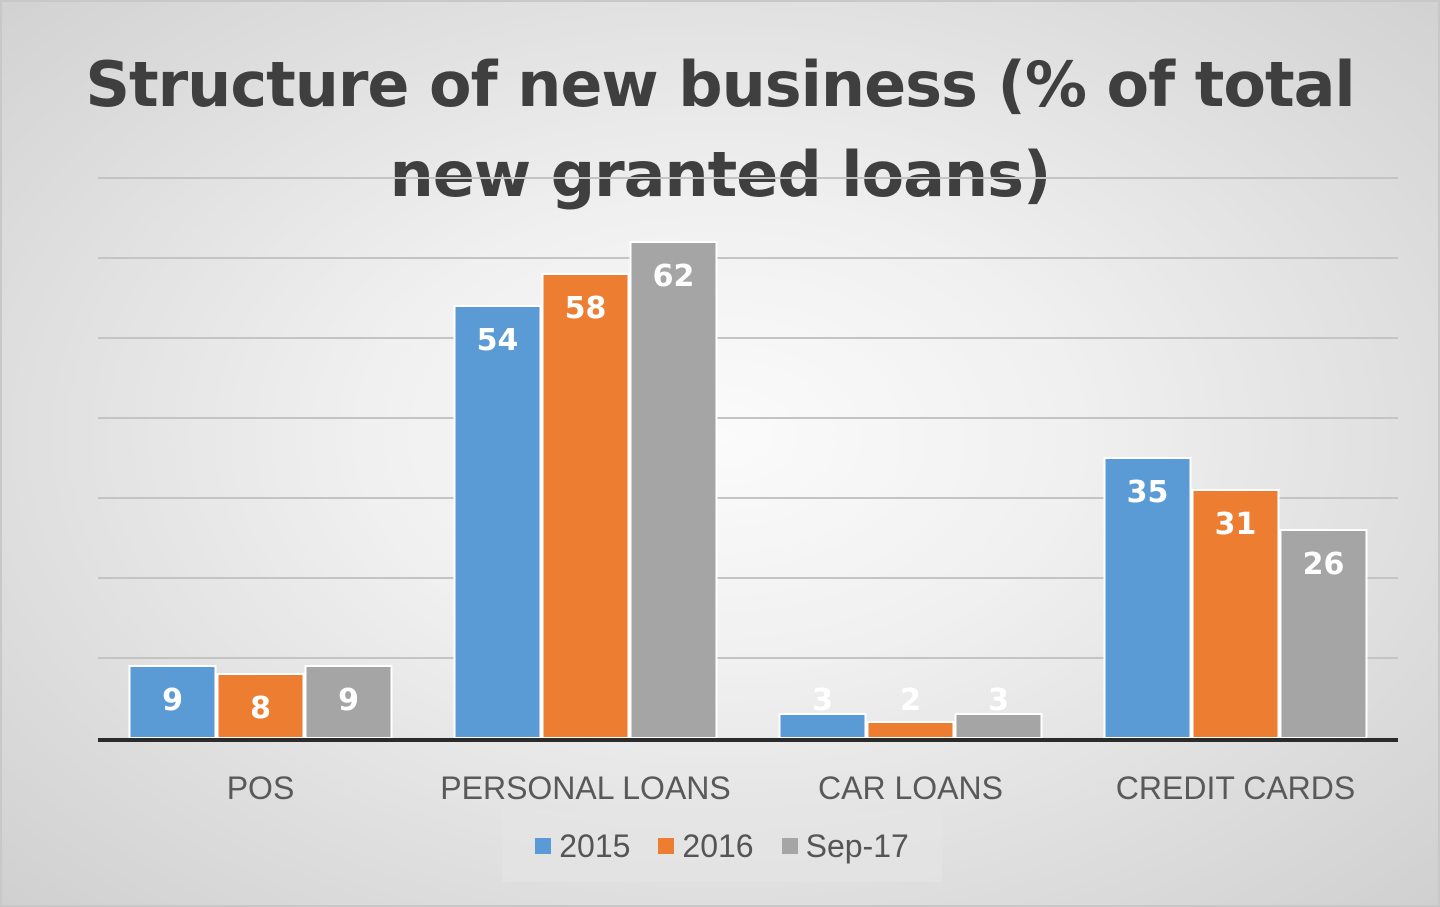  What do you see at coordinates (1324, 564) in the screenshot?
I see `data-label: 26` at bounding box center [1324, 564].